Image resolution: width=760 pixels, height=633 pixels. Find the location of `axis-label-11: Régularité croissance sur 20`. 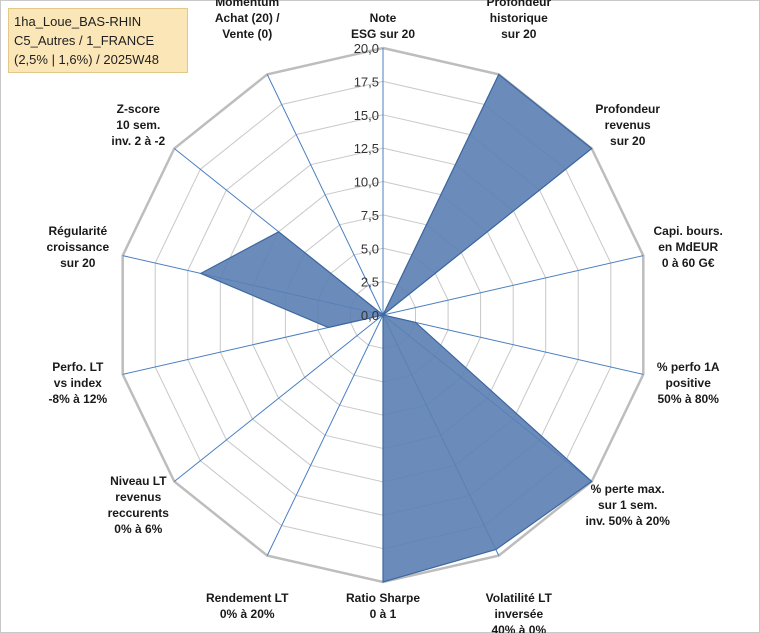

axis-label-11: Régularité croissance sur 20 is located at coordinates (77, 247).